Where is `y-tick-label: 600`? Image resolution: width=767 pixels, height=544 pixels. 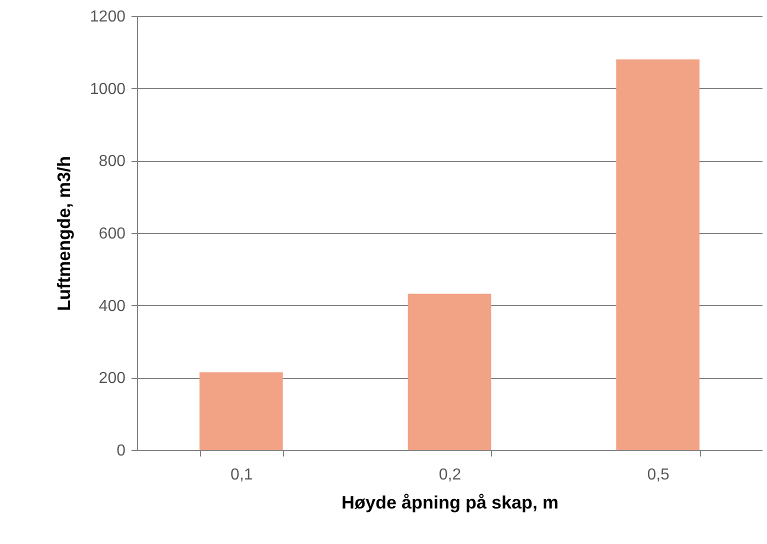
y-tick-label: 600 is located at coordinates (112, 234).